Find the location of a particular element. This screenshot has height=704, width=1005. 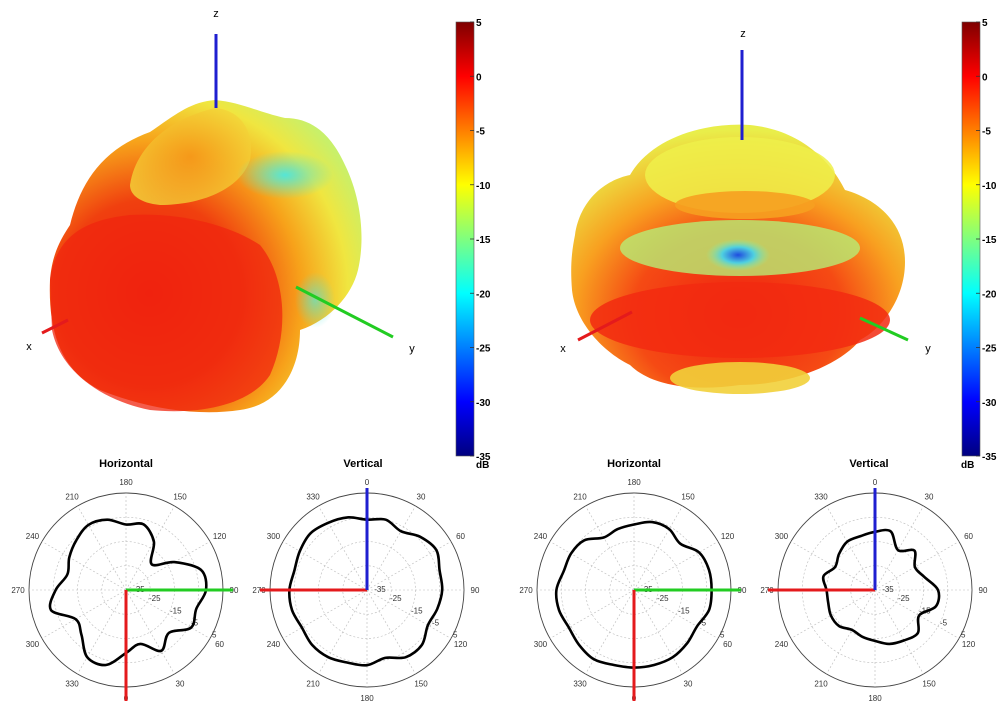

x-axis-label-left: x is located at coordinates (29, 347).